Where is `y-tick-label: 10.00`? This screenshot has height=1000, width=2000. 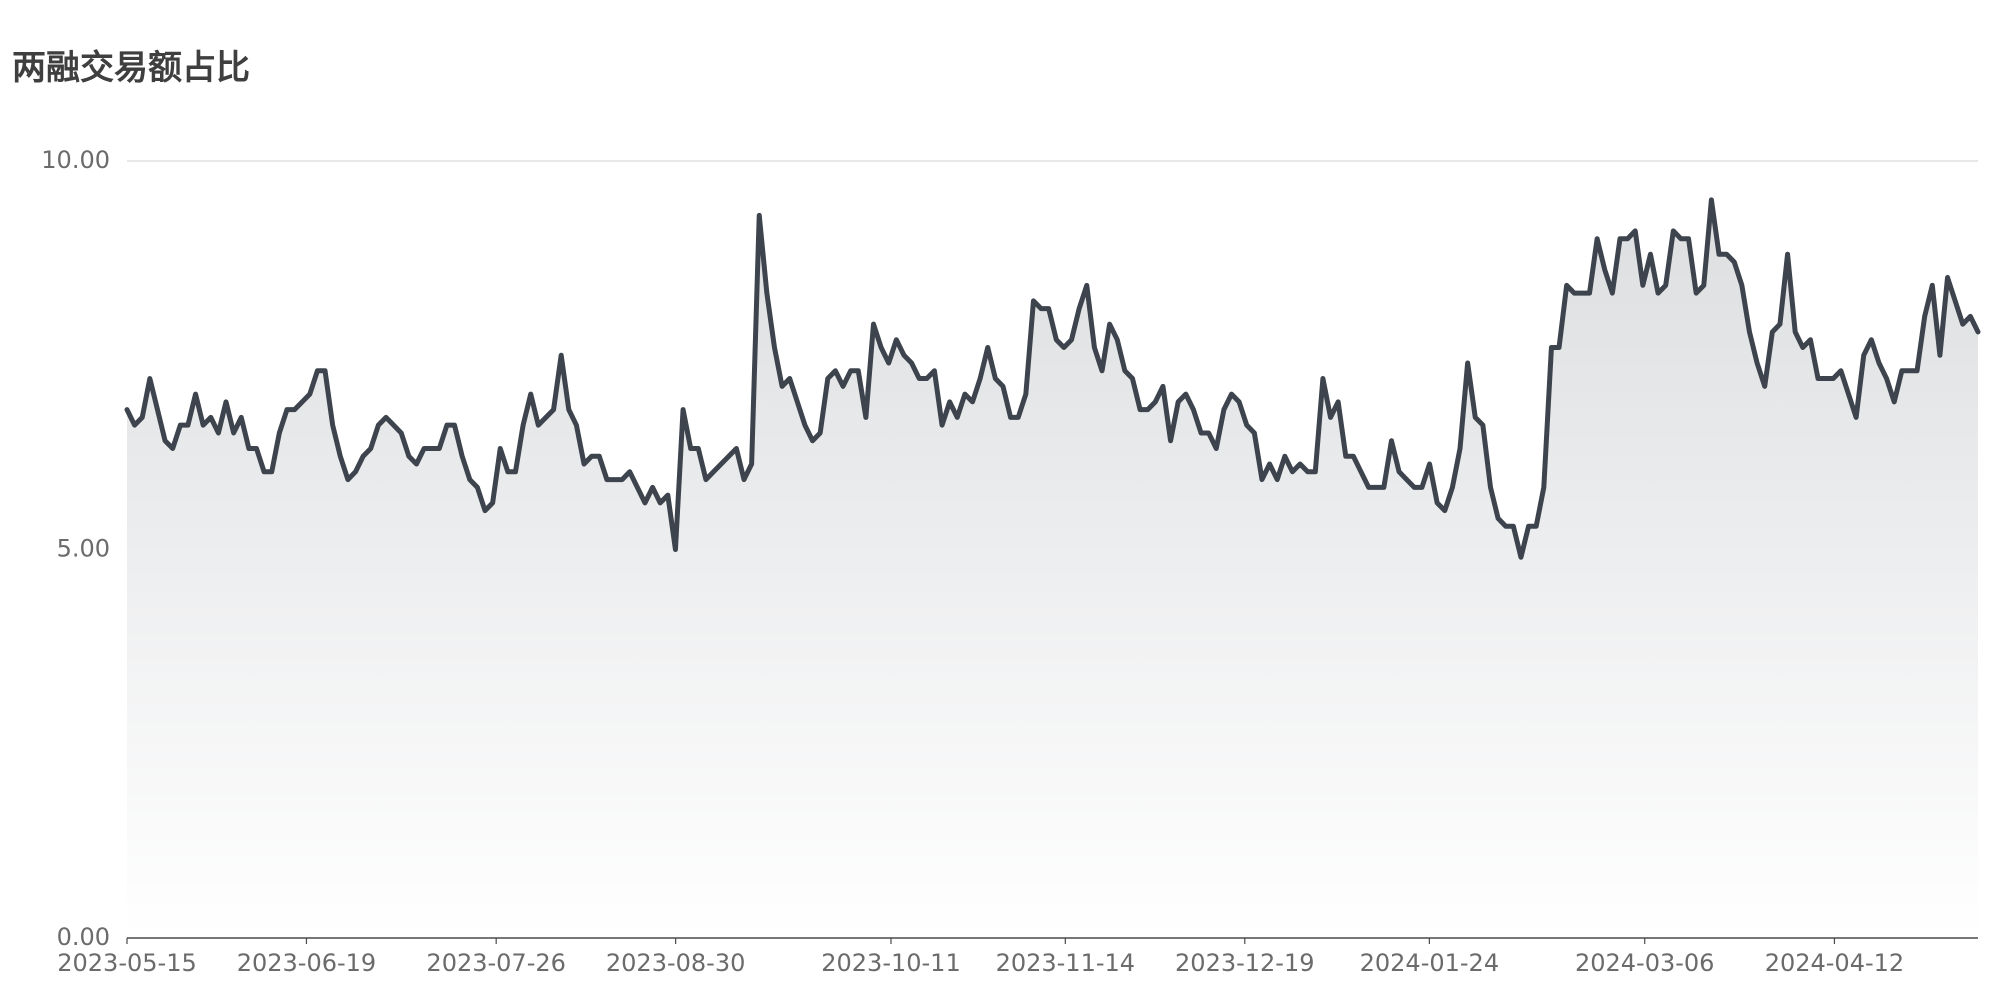 y-tick-label: 10.00 is located at coordinates (75, 160).